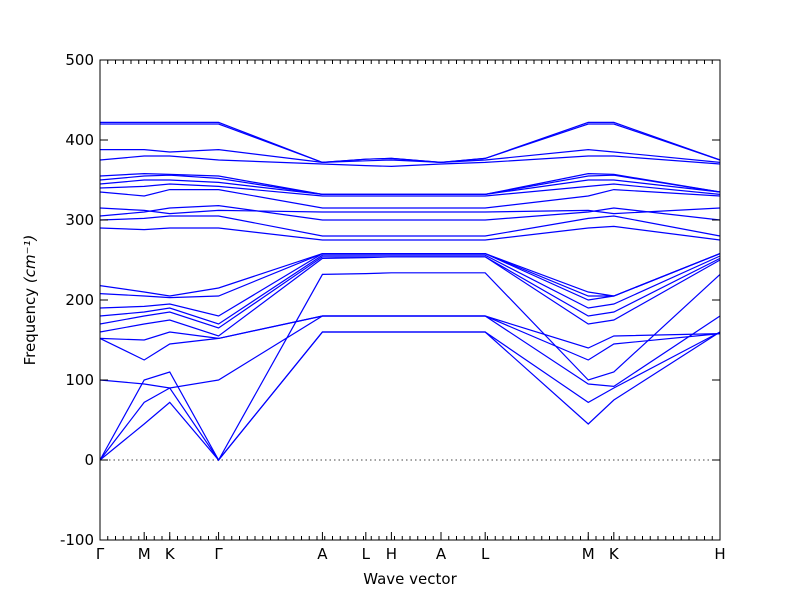 The height and width of the screenshot is (604, 800). Describe the element at coordinates (79, 140) in the screenshot. I see `y-tick-label: 400` at that location.